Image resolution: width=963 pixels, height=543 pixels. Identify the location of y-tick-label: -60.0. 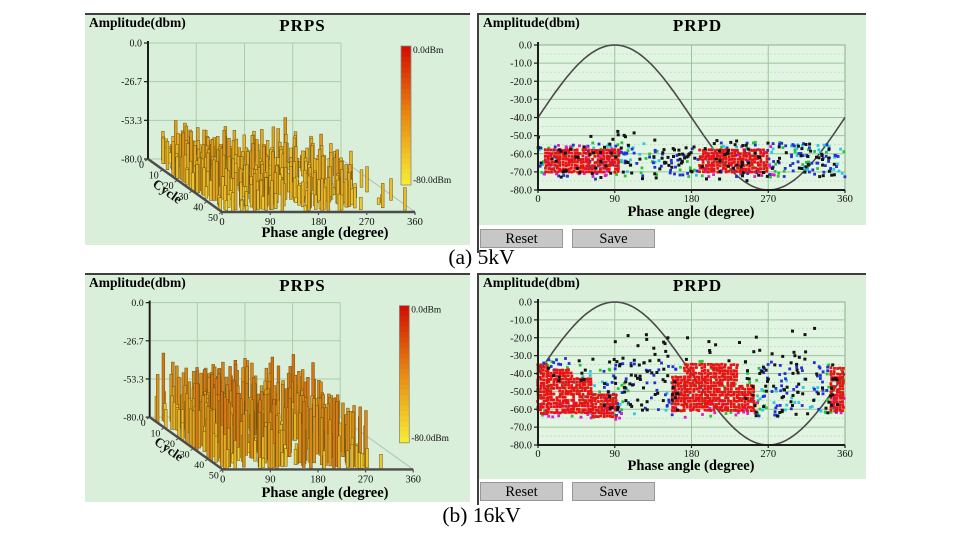
(521, 154).